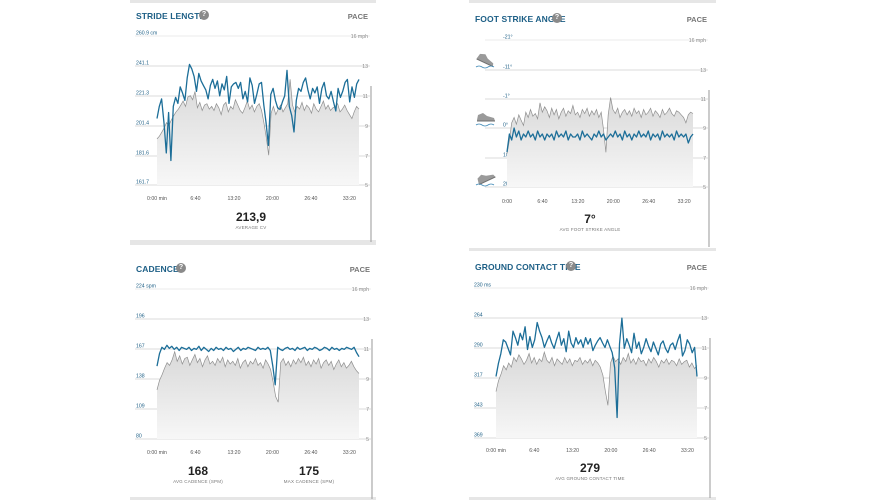 The width and height of the screenshot is (870, 500). Describe the element at coordinates (142, 64) in the screenshot. I see `y-tick-label: 241.1` at that location.